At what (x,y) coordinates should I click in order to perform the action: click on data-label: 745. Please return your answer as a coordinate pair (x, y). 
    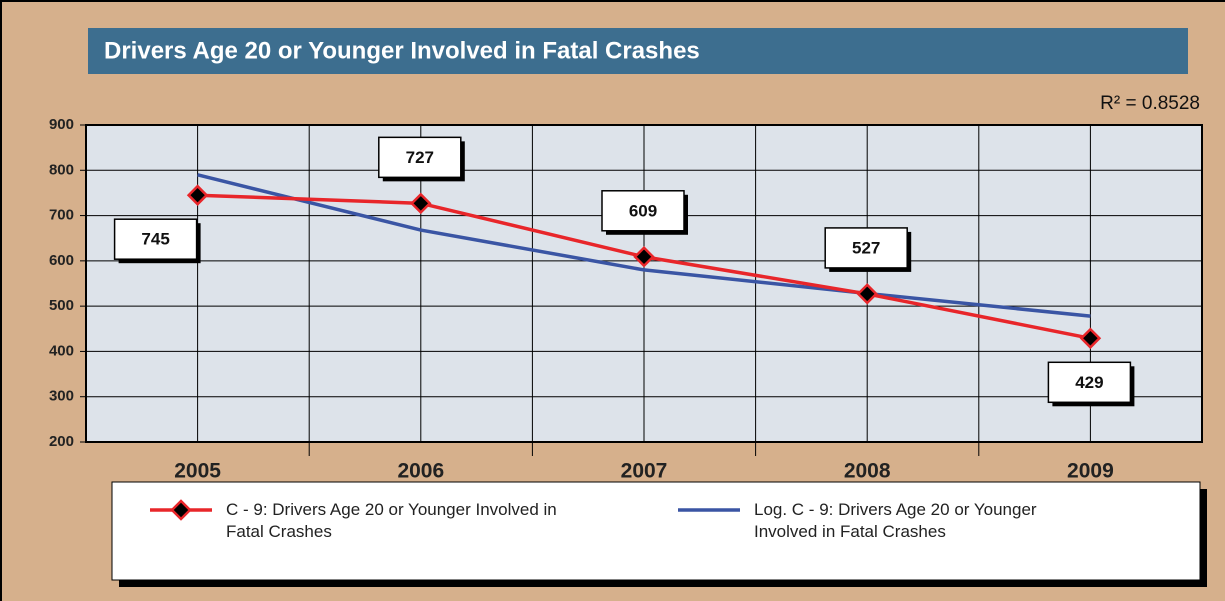
    Looking at the image, I should click on (155, 239).